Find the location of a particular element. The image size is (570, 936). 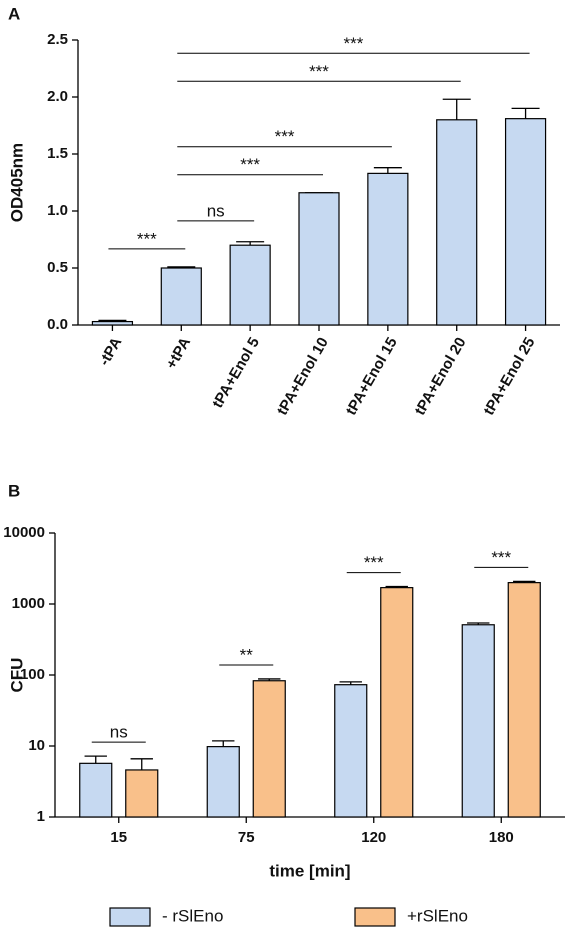

x-tick-label: tPA+Enol 25 is located at coordinates (509, 376).